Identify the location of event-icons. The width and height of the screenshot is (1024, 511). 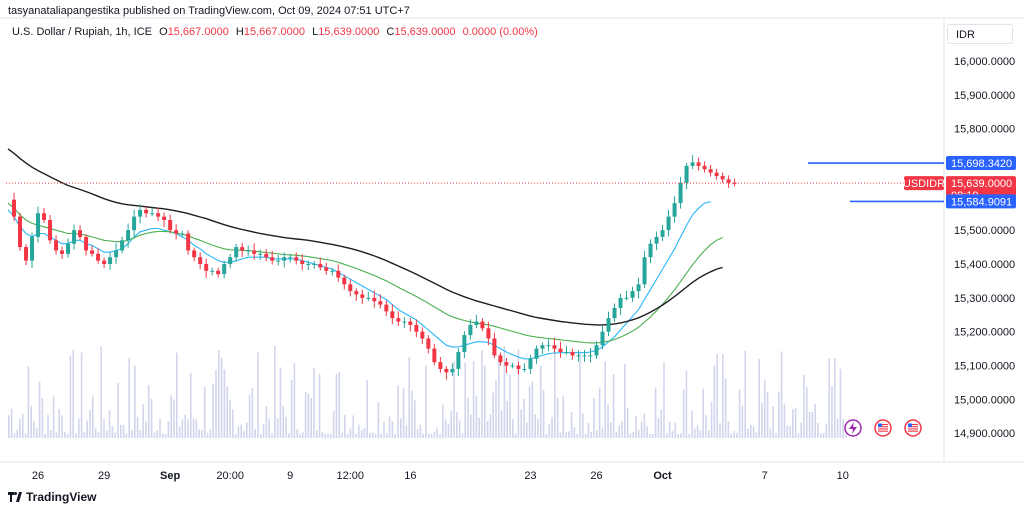
(883, 428).